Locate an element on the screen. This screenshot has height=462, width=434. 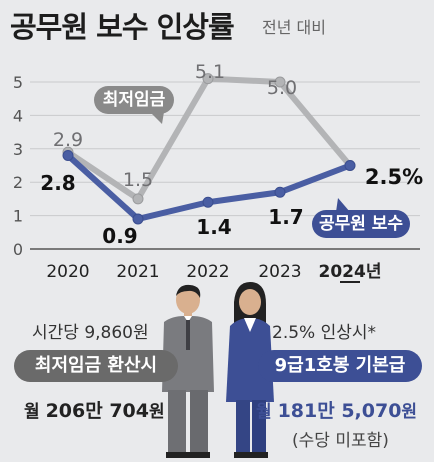
x-tick-label: 2020 is located at coordinates (67, 272).